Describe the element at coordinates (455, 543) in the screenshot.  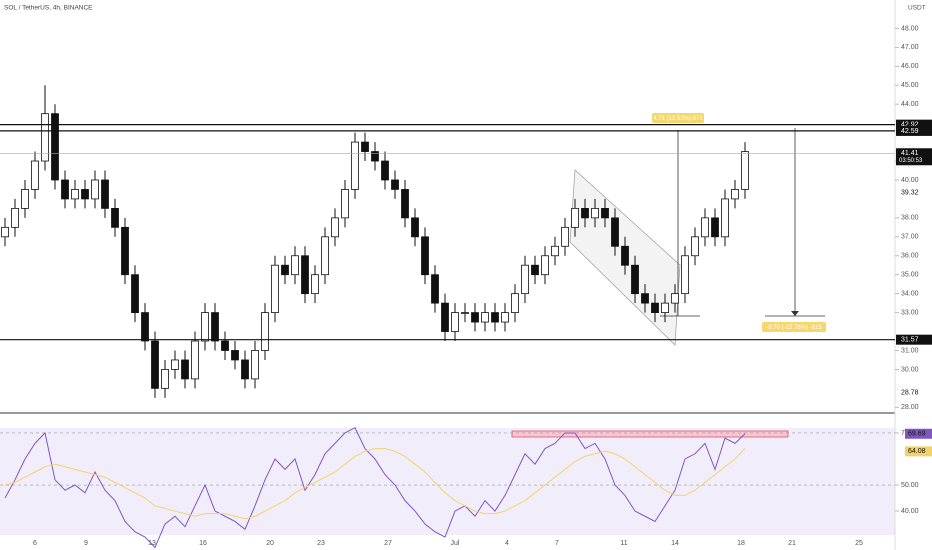
I see `x-tick-label: Jul` at that location.